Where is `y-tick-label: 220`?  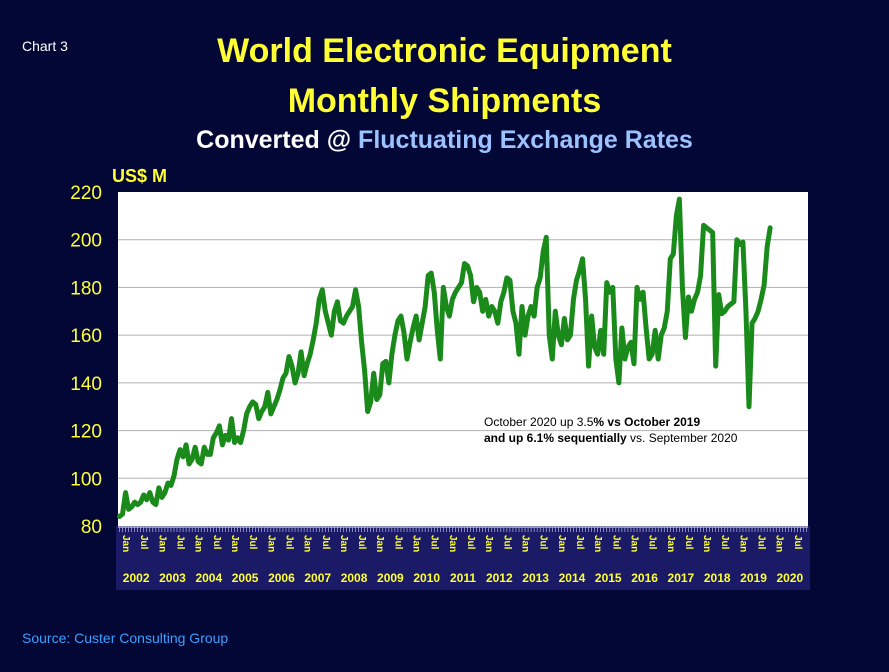
y-tick-label: 220 is located at coordinates (86, 193).